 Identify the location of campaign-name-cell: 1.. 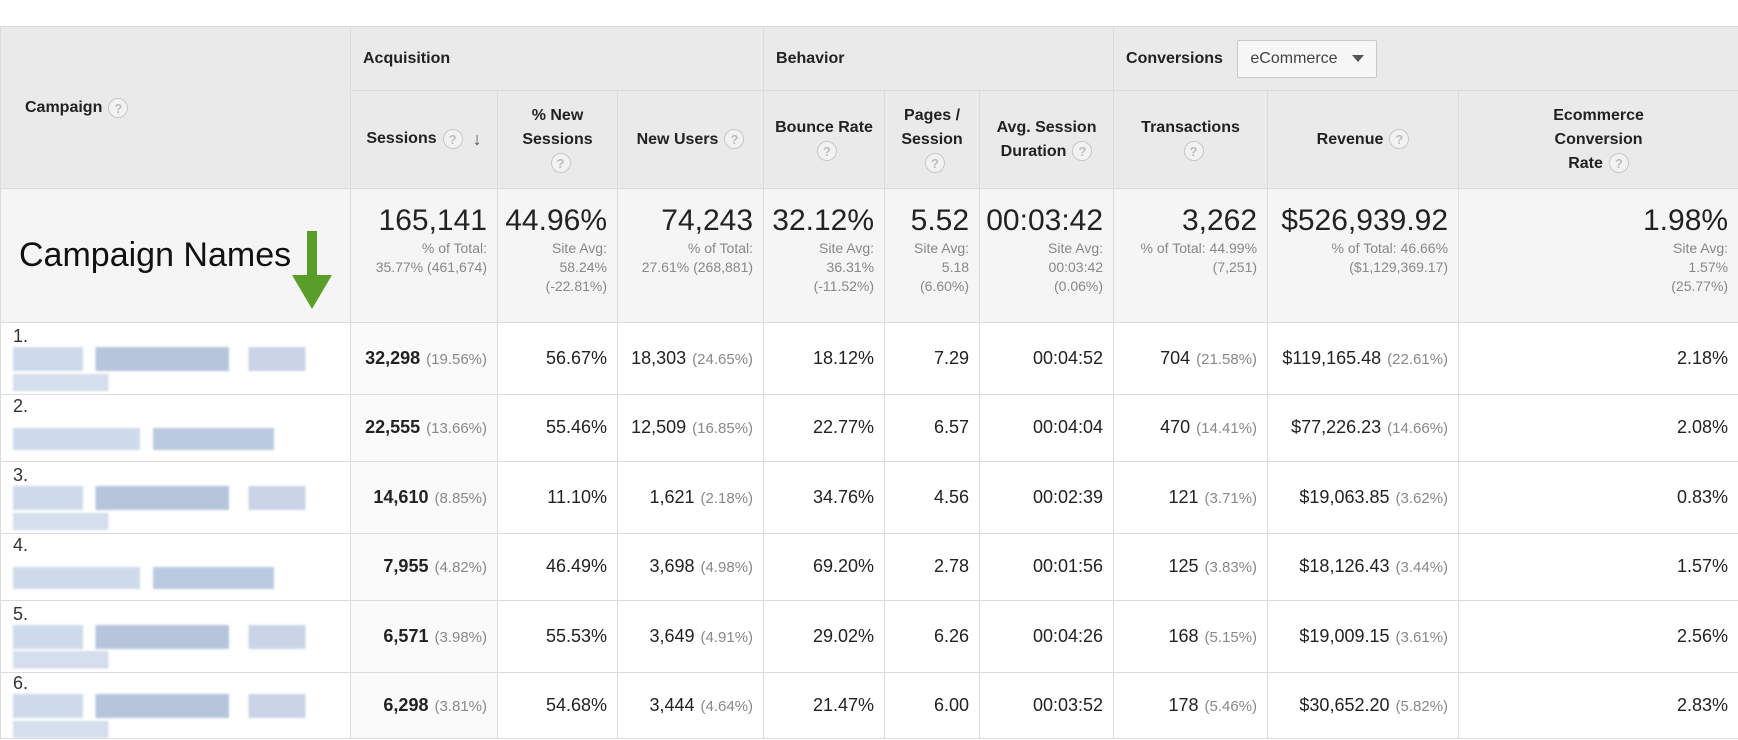
(175, 358).